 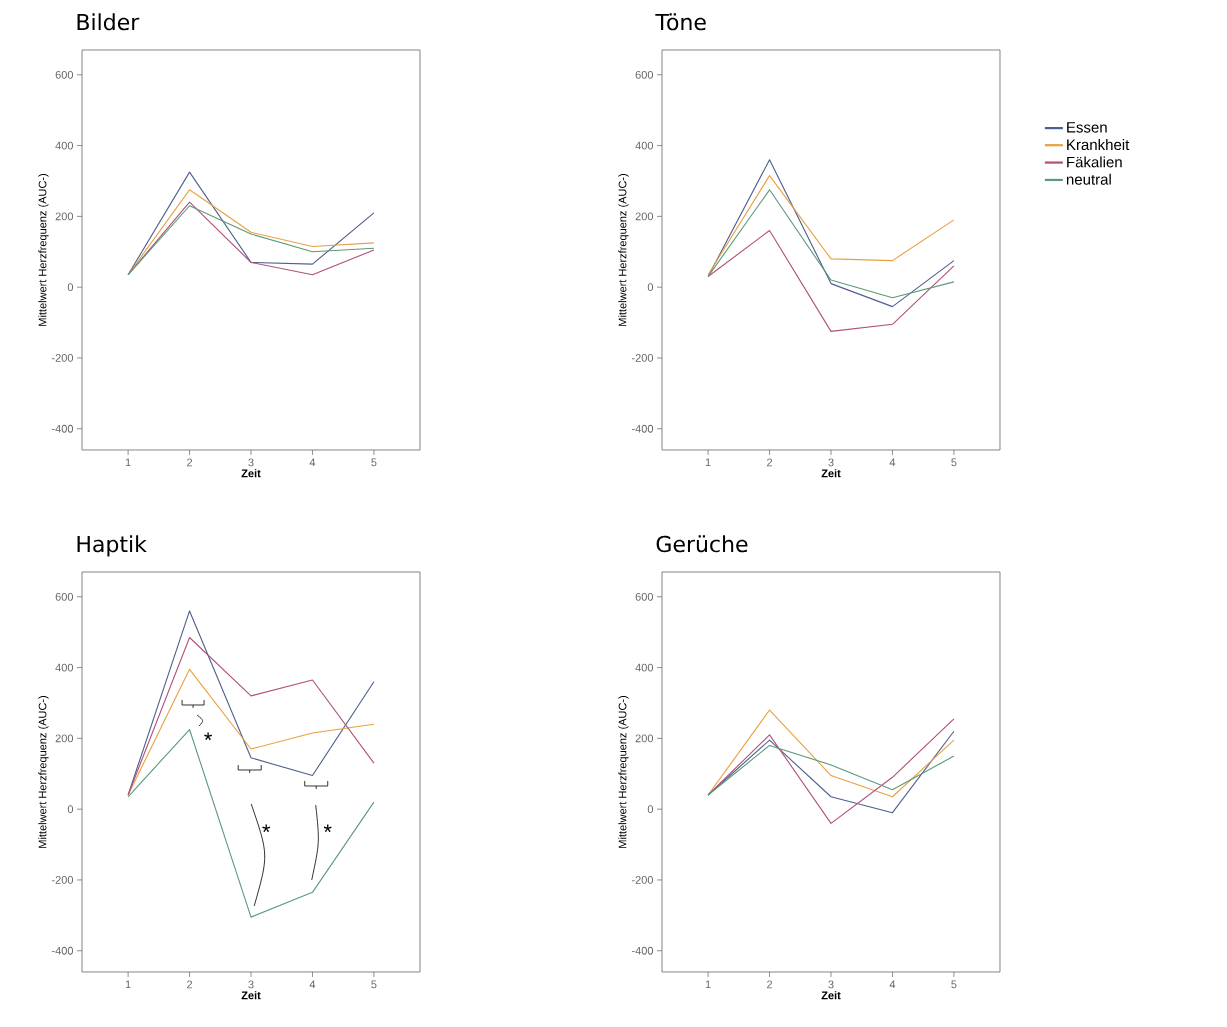 What do you see at coordinates (1088, 179) in the screenshot?
I see `legend-label: neutral` at bounding box center [1088, 179].